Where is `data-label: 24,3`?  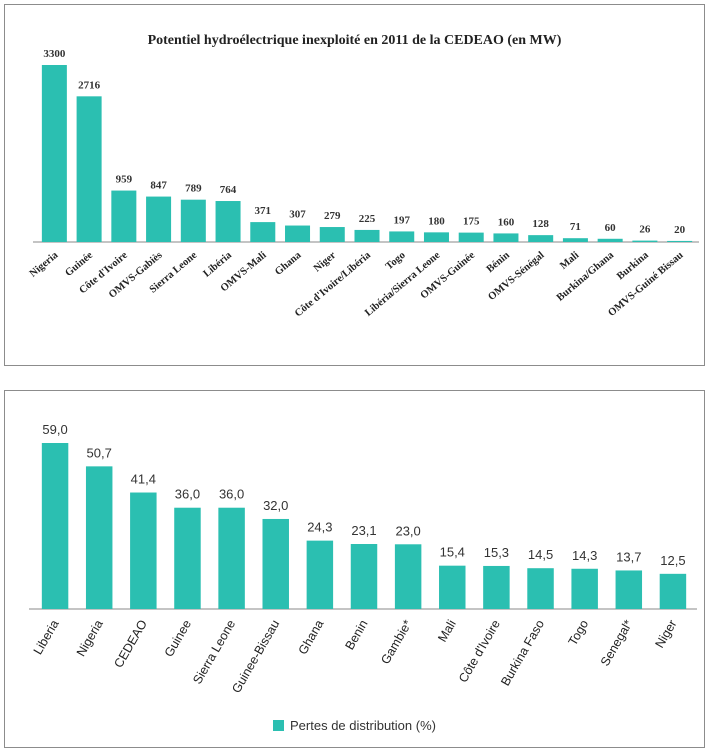 data-label: 24,3 is located at coordinates (319, 527).